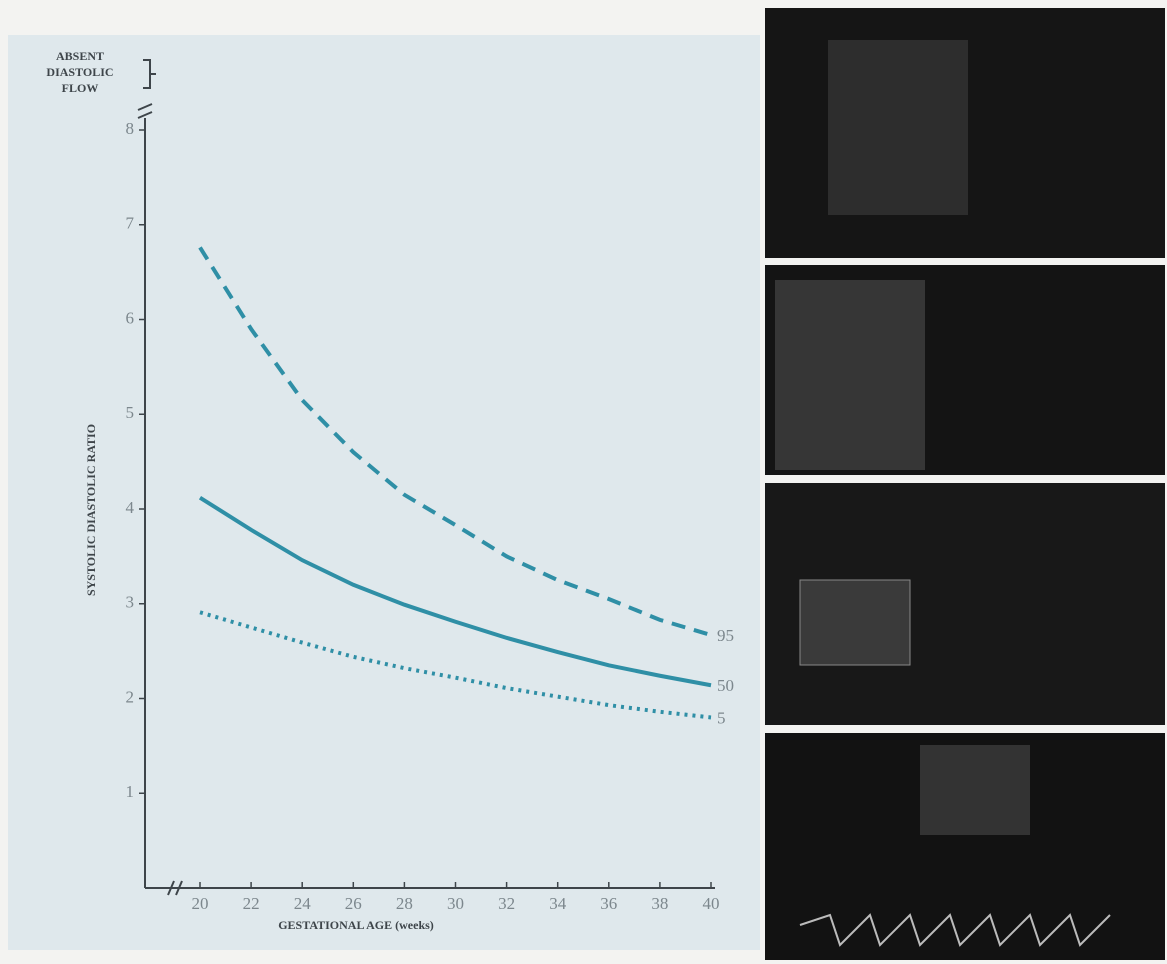 The image size is (1167, 964). Describe the element at coordinates (130, 128) in the screenshot. I see `y-tick-label: 8` at that location.